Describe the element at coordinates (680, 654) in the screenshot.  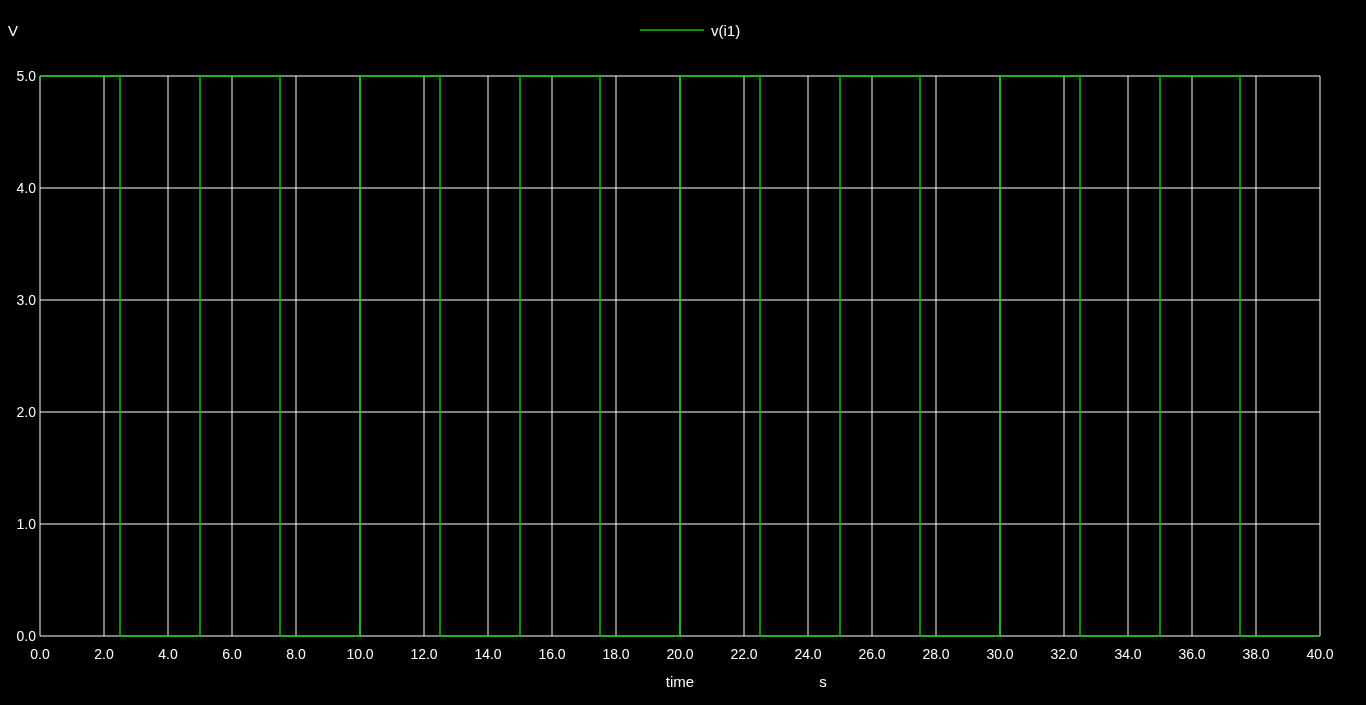
I see `x-tick-label: 20.0` at that location.